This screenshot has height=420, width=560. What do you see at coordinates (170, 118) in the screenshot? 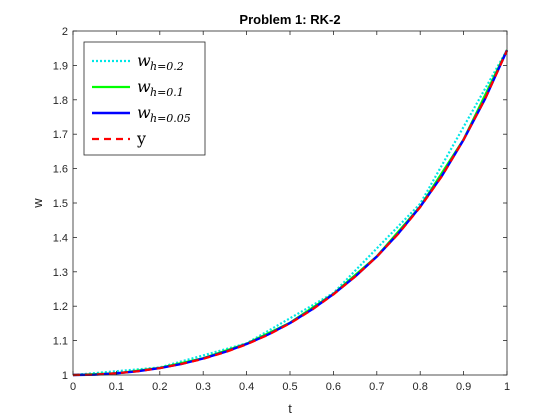
I see `legend-label-subscript: h=0.05` at bounding box center [170, 118].